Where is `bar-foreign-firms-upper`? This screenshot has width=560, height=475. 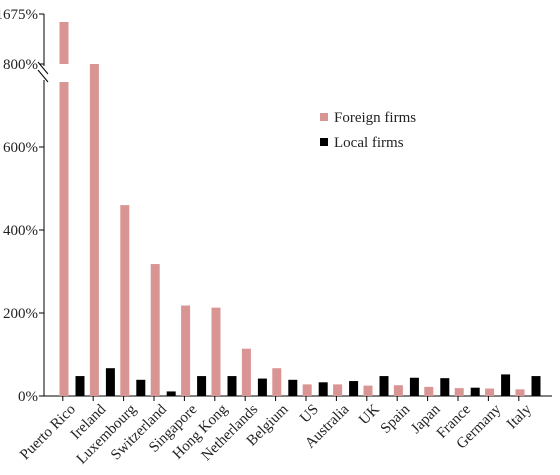
bar-foreign-firms-upper is located at coordinates (64, 43).